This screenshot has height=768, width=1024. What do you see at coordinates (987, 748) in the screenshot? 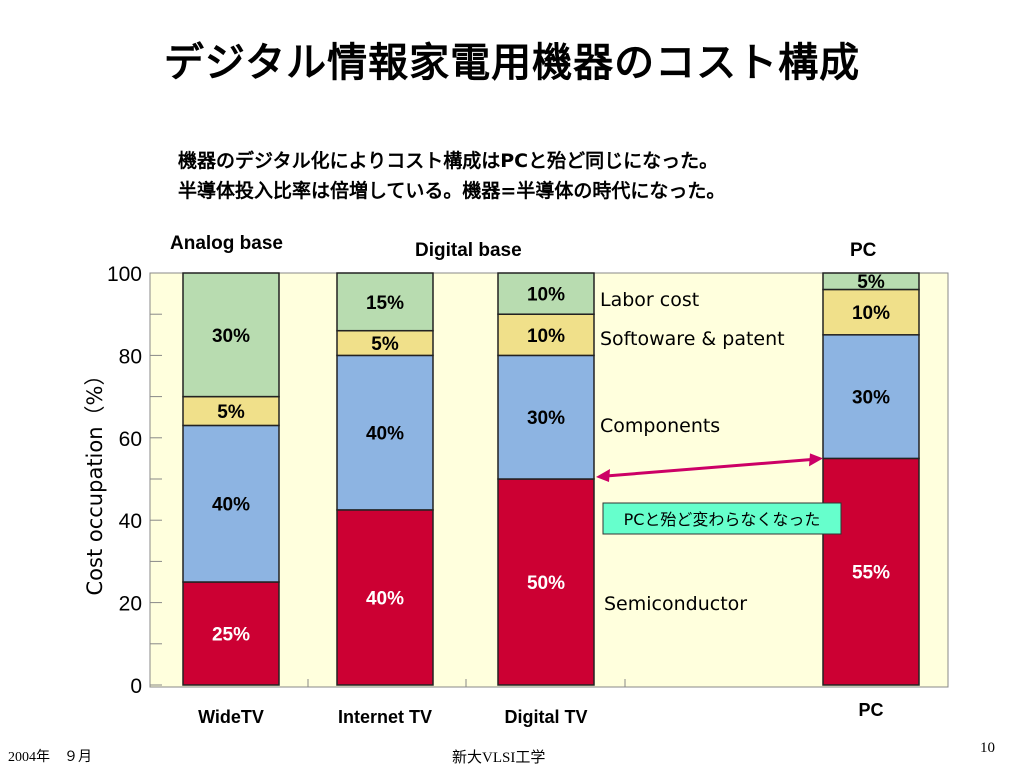
I see `page-number: 10` at bounding box center [987, 748].